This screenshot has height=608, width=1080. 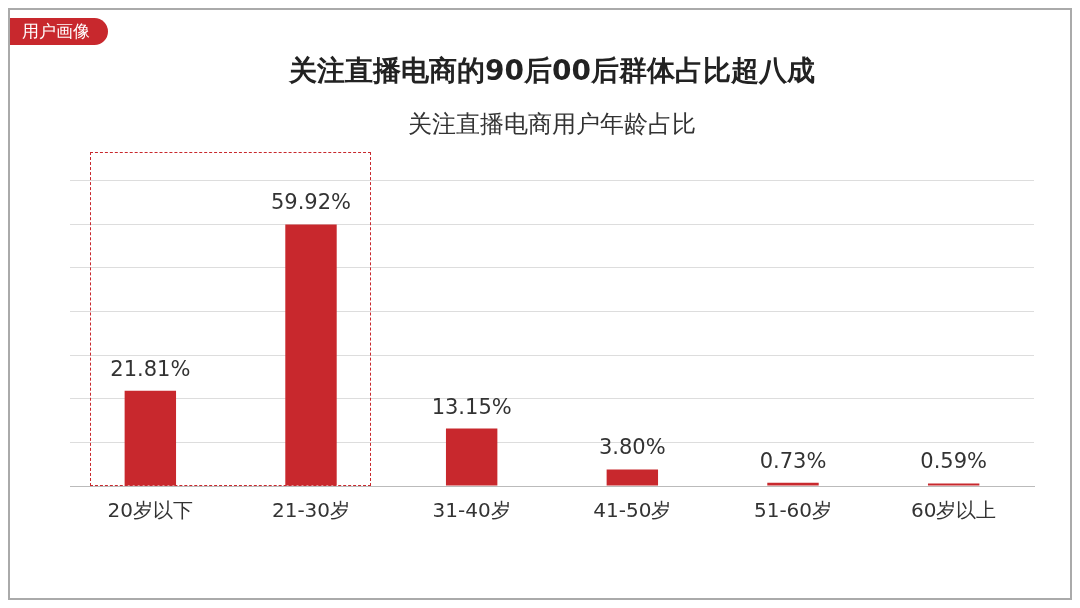 I want to click on x-tick-label: 51-60岁, so click(x=793, y=510).